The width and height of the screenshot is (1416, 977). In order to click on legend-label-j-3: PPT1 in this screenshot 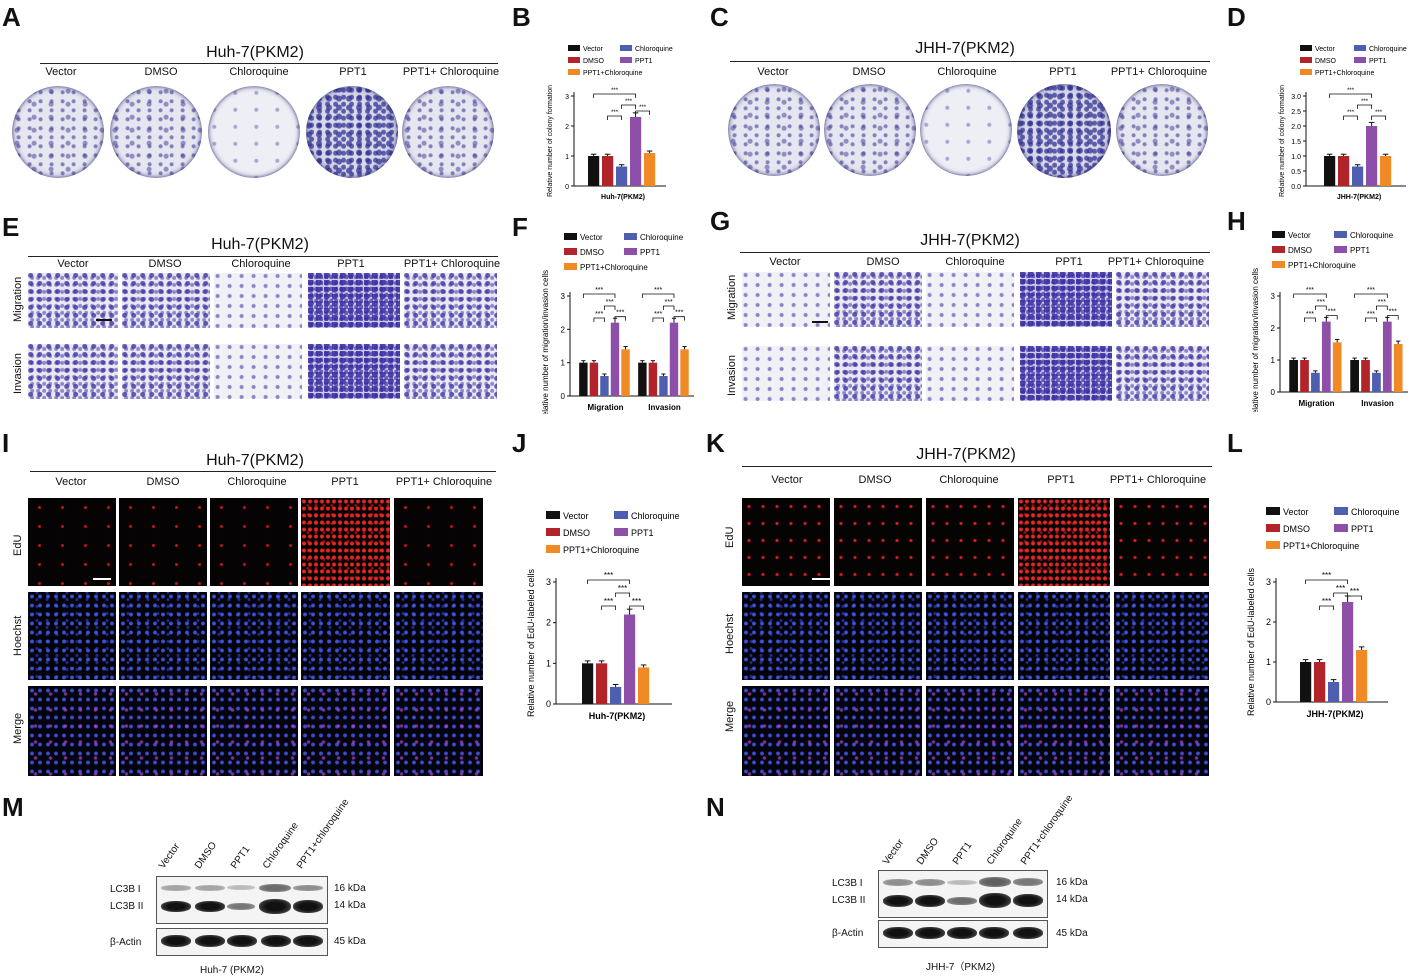, I will do `click(642, 533)`.